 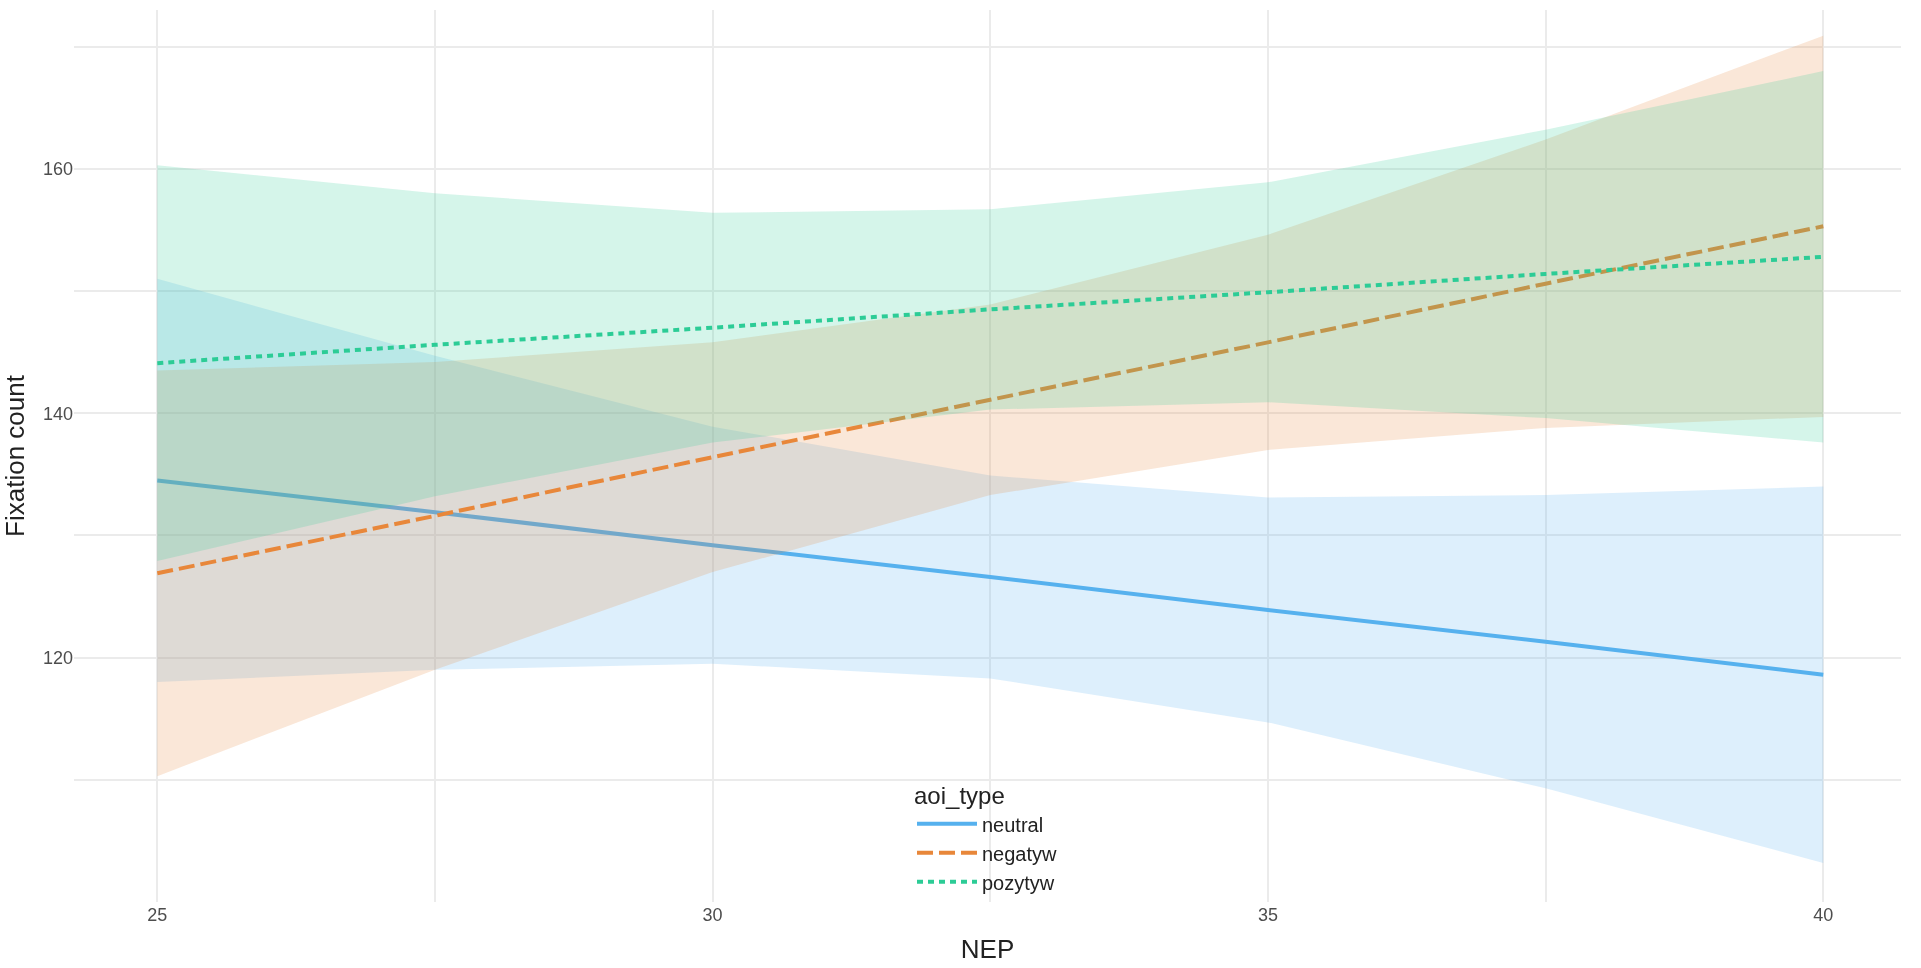 I want to click on x-axis-title: NEP, so click(x=987, y=948).